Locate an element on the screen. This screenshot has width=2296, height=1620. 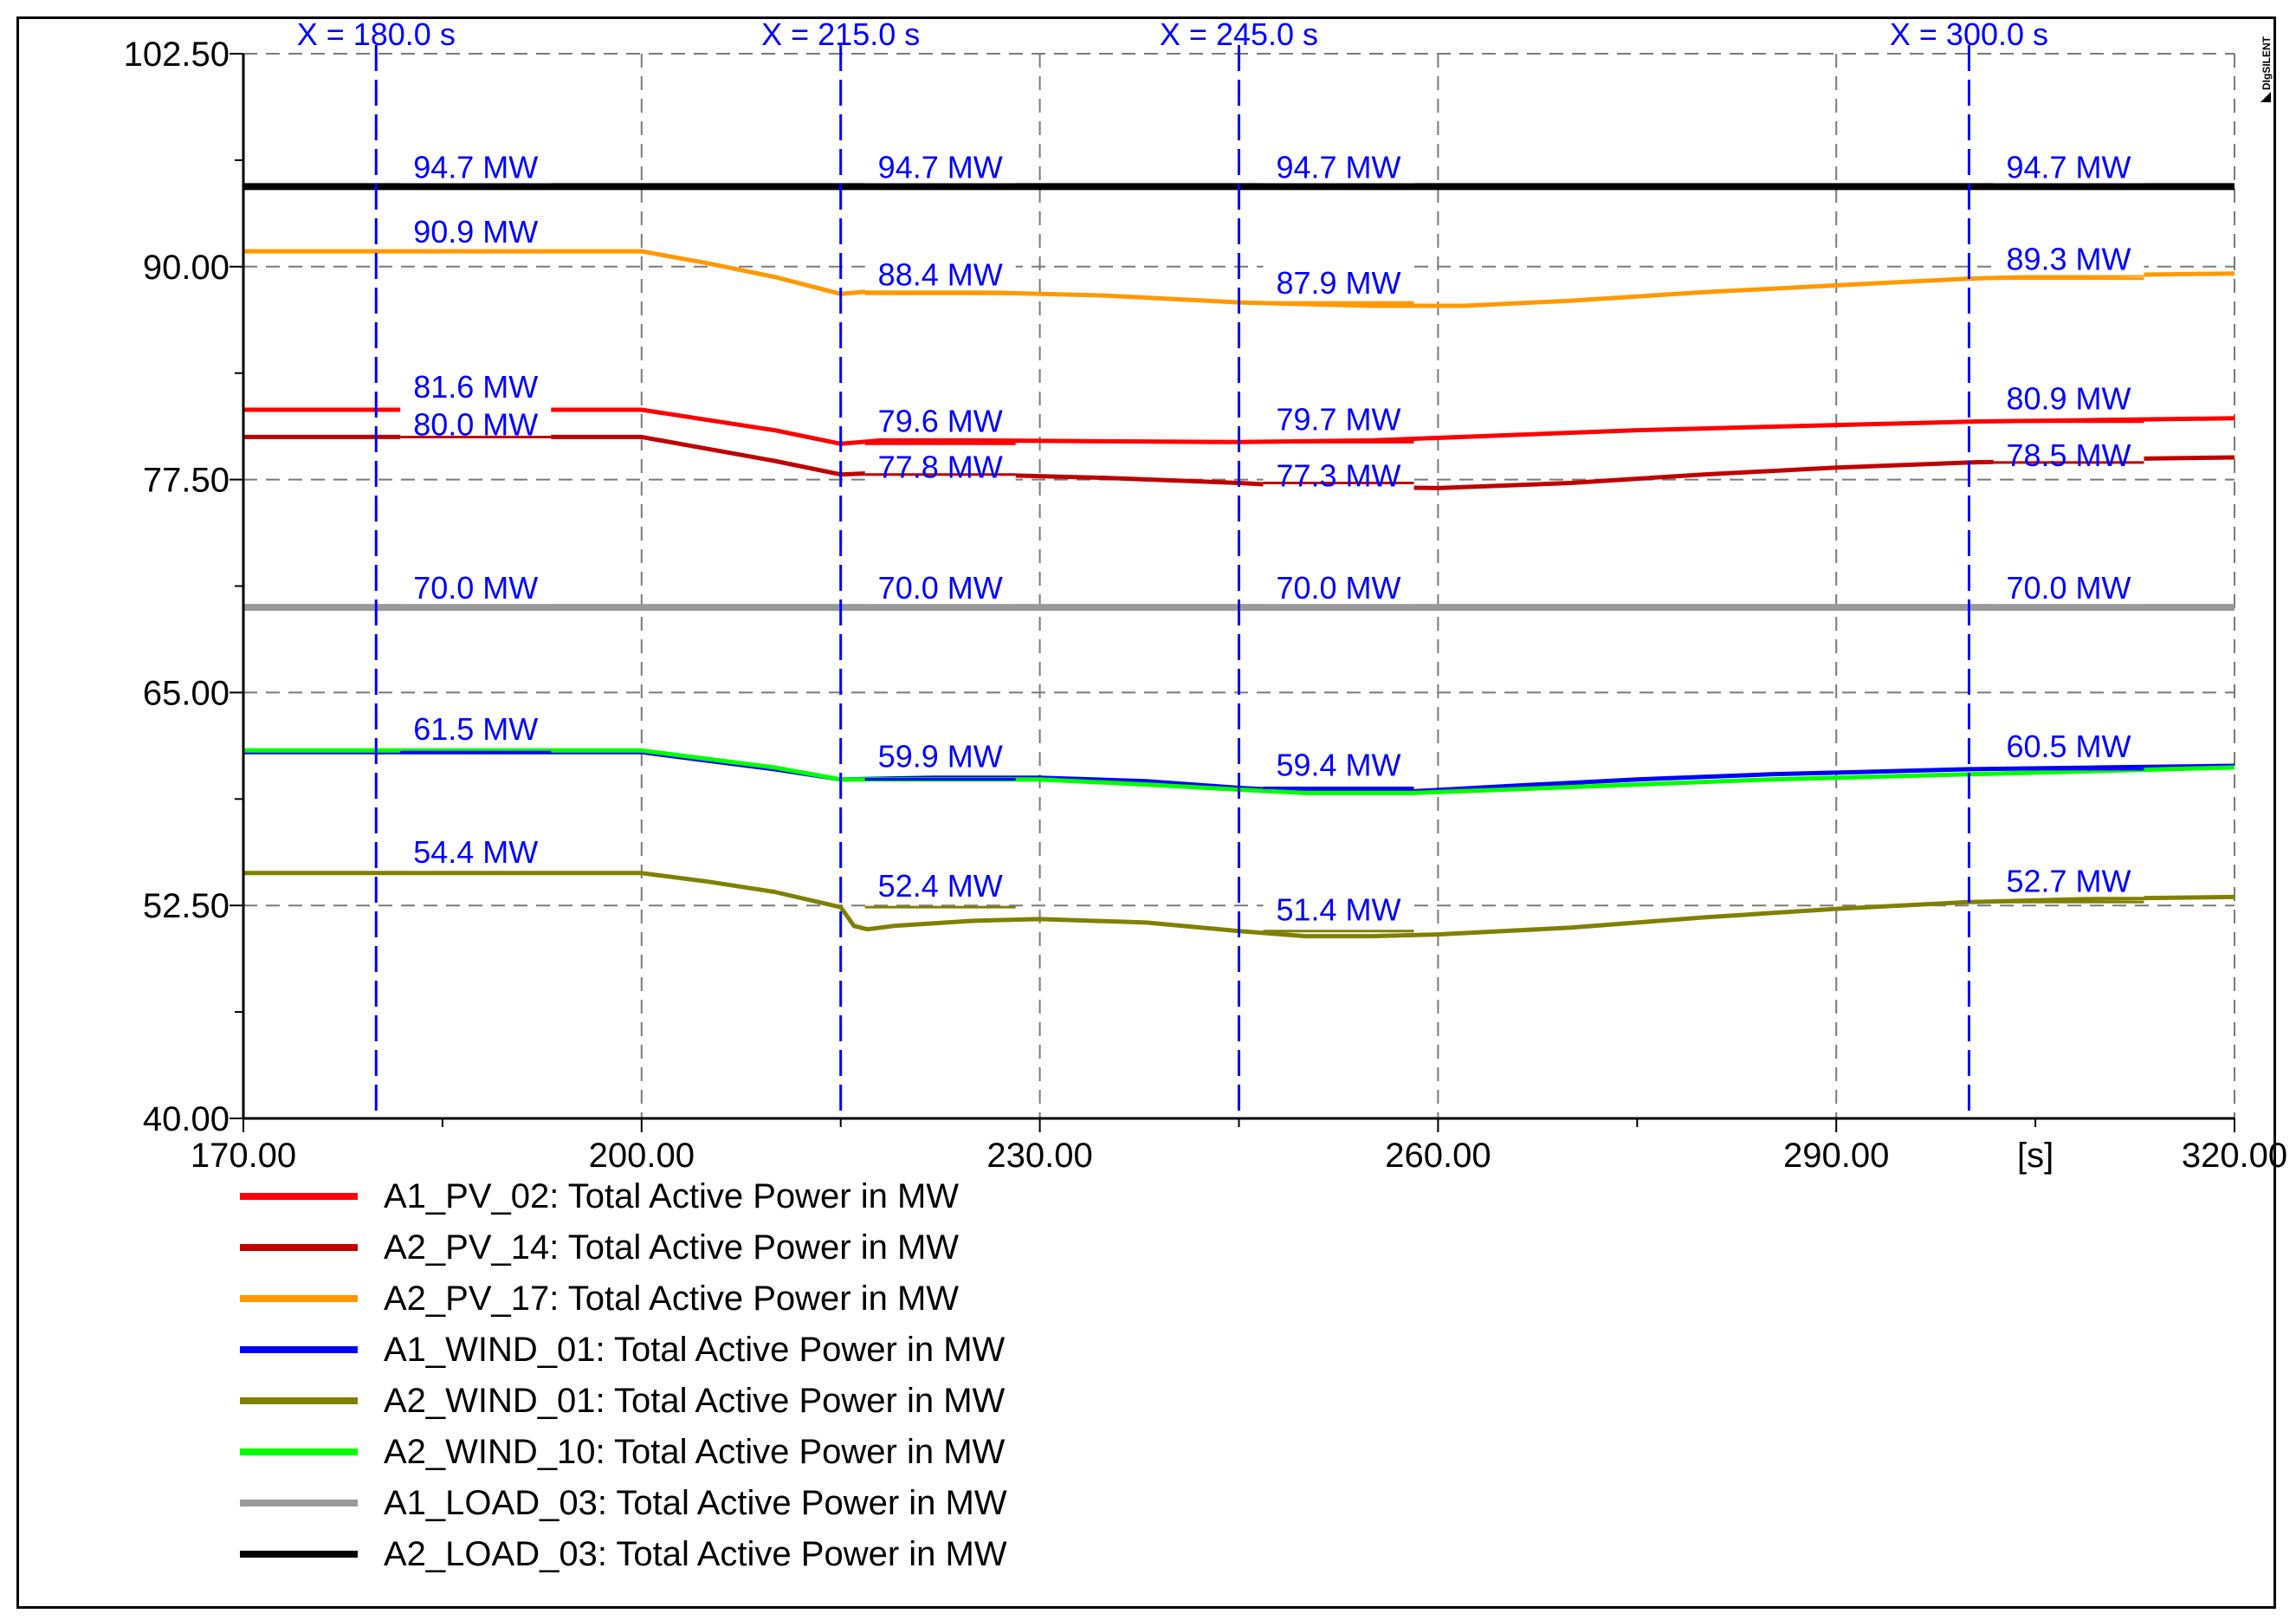
legend-label: A2_PV_14: Total Active Power in MW is located at coordinates (672, 1247).